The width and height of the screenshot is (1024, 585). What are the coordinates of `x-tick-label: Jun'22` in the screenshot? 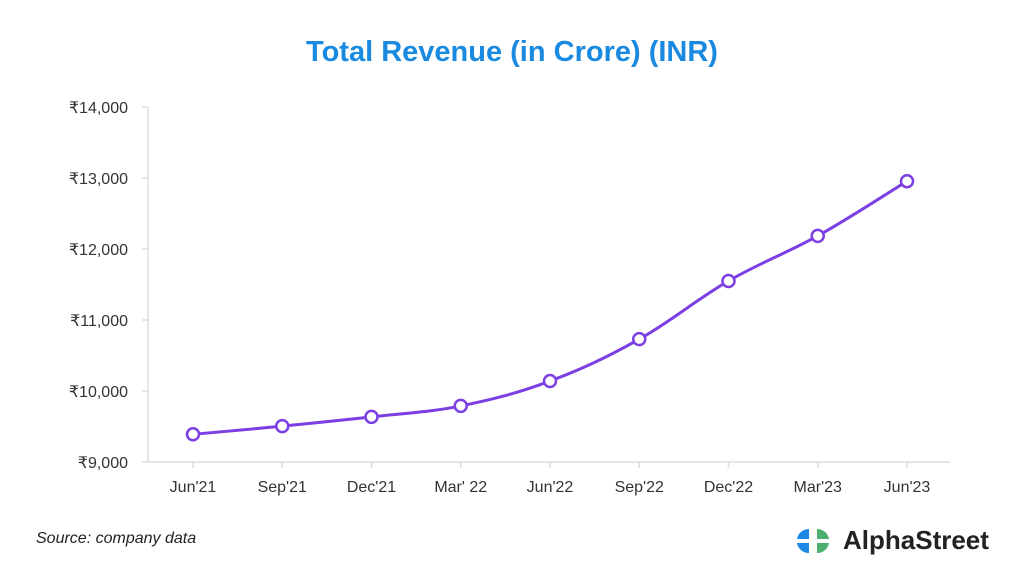 It's located at (550, 487).